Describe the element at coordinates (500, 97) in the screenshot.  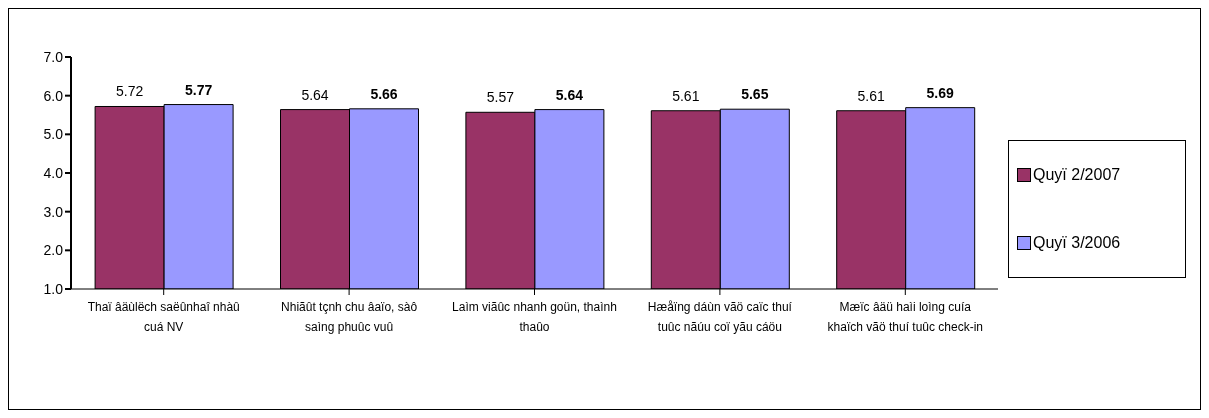
I see `data-label: 5.57` at that location.